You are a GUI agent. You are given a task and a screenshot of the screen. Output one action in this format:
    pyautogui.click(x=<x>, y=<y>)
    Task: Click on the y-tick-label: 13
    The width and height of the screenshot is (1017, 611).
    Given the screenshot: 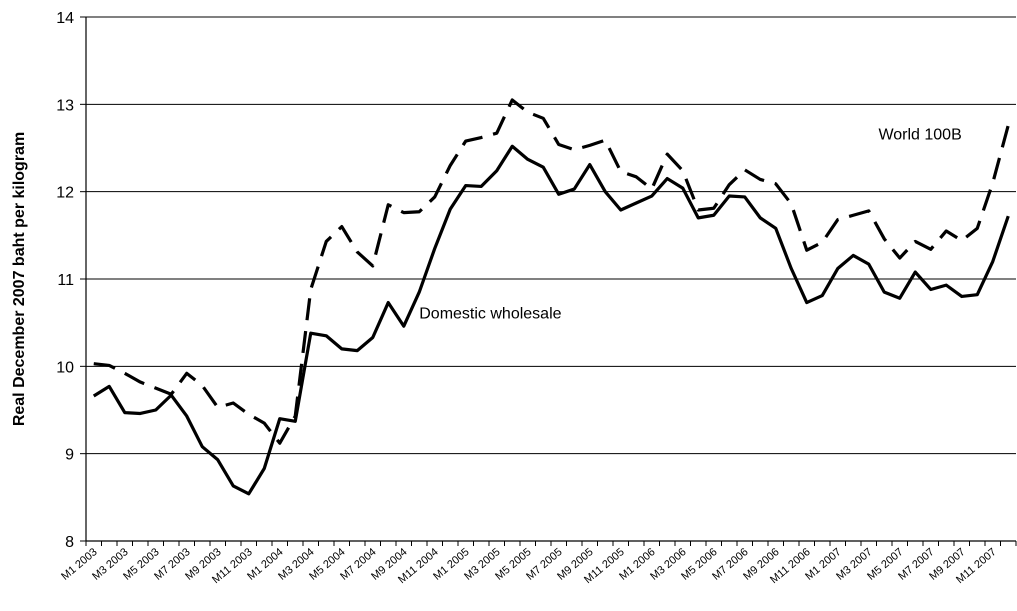 What is the action you would take?
    pyautogui.click(x=65, y=105)
    